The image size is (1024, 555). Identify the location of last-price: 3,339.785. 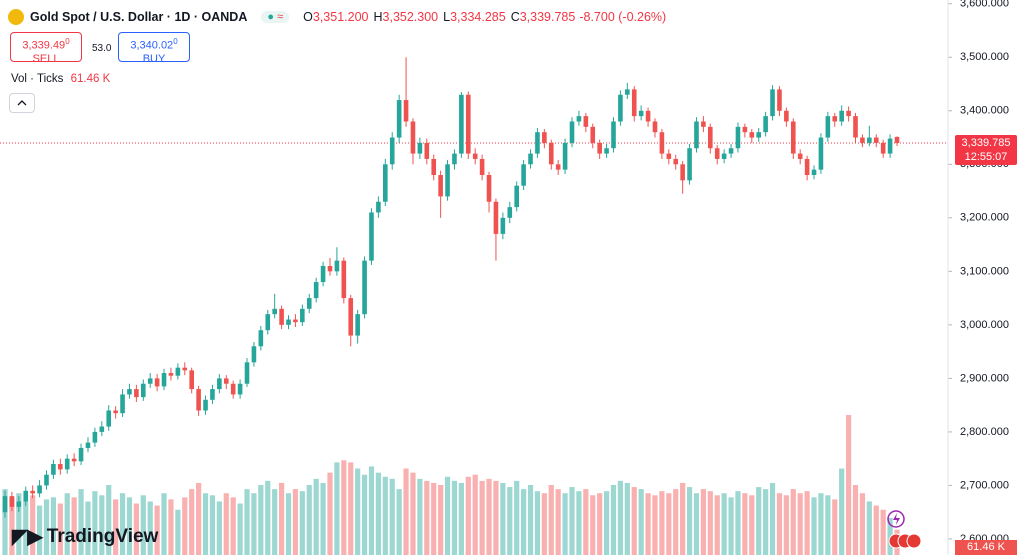
(986, 143).